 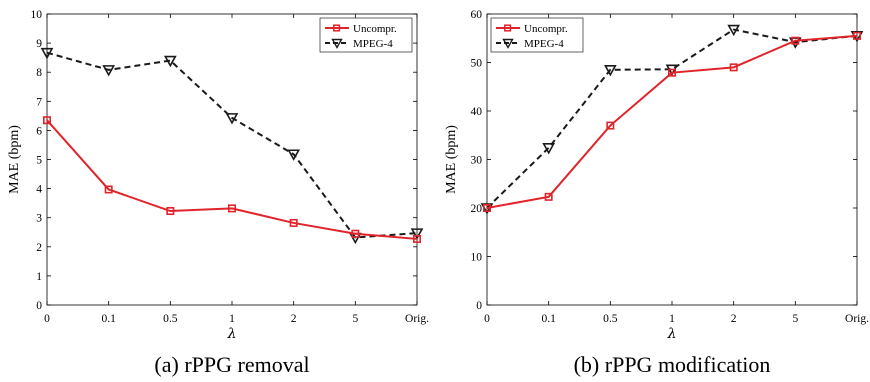 I want to click on y-tick-label: 3, so click(x=39, y=219).